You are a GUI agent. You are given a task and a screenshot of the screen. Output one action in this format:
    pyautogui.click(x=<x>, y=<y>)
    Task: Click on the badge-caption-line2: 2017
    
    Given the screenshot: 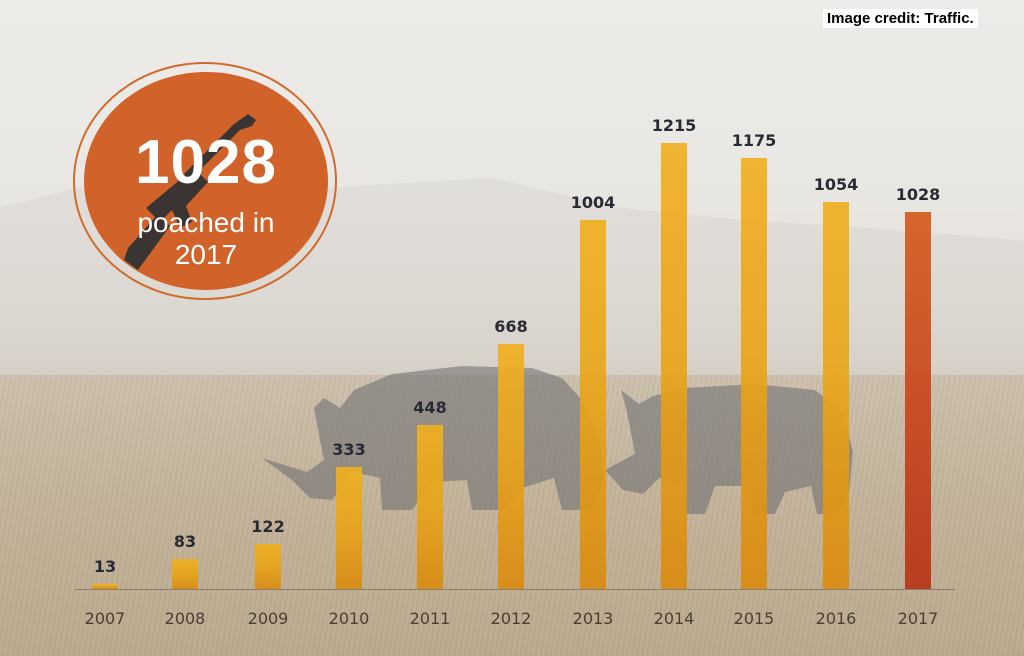 What is the action you would take?
    pyautogui.click(x=206, y=254)
    